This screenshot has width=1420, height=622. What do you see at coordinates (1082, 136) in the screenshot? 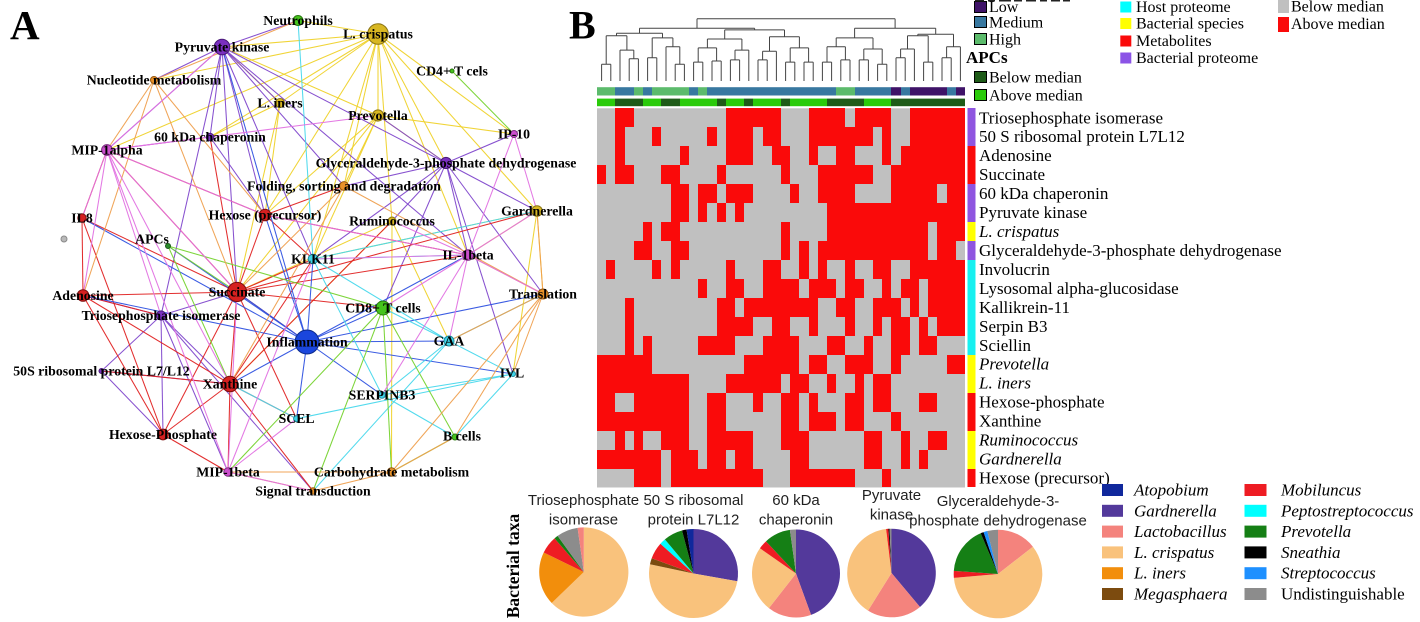
I see `svg-text: 50 S ribosomal protein L7L12` at bounding box center [1082, 136].